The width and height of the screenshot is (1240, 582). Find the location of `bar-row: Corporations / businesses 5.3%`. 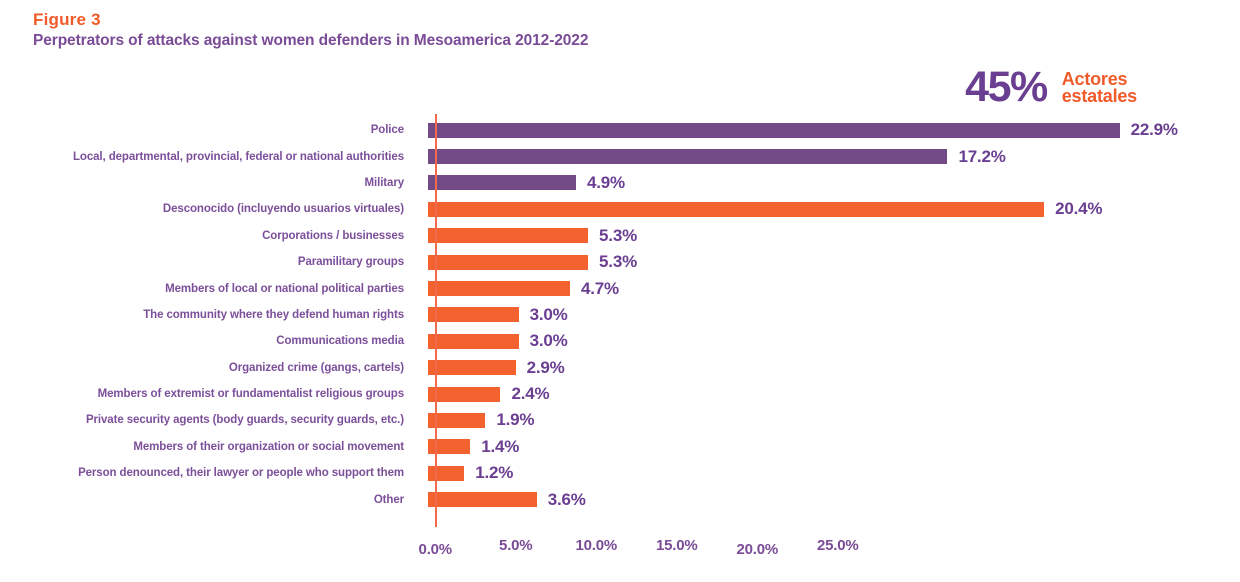

bar-row: Corporations / businesses 5.3% is located at coordinates (620, 236).